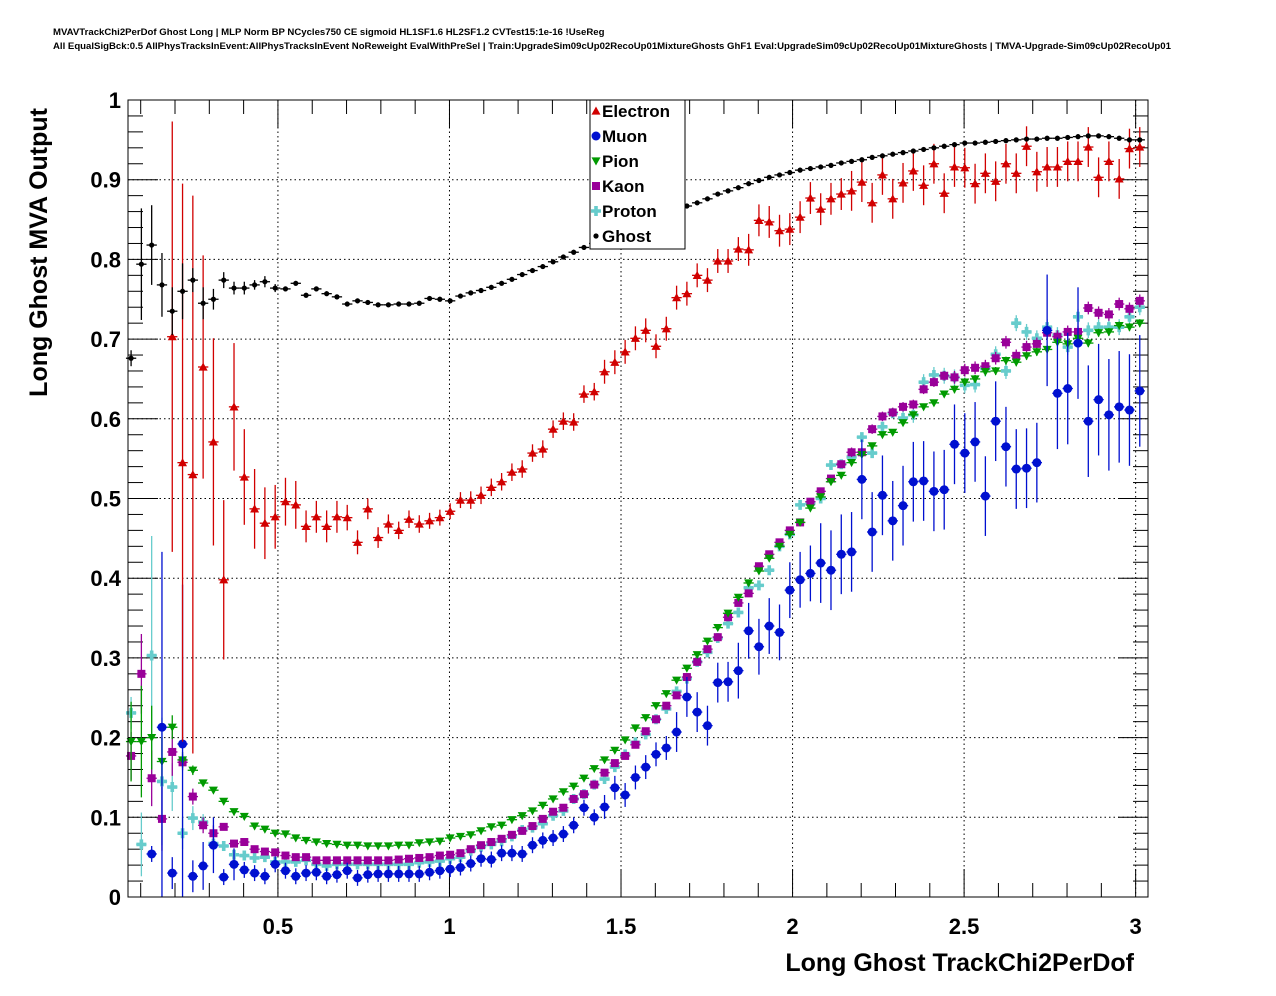 This screenshot has height=996, width=1276. What do you see at coordinates (624, 136) in the screenshot?
I see `legend-label-muon: Muon` at bounding box center [624, 136].